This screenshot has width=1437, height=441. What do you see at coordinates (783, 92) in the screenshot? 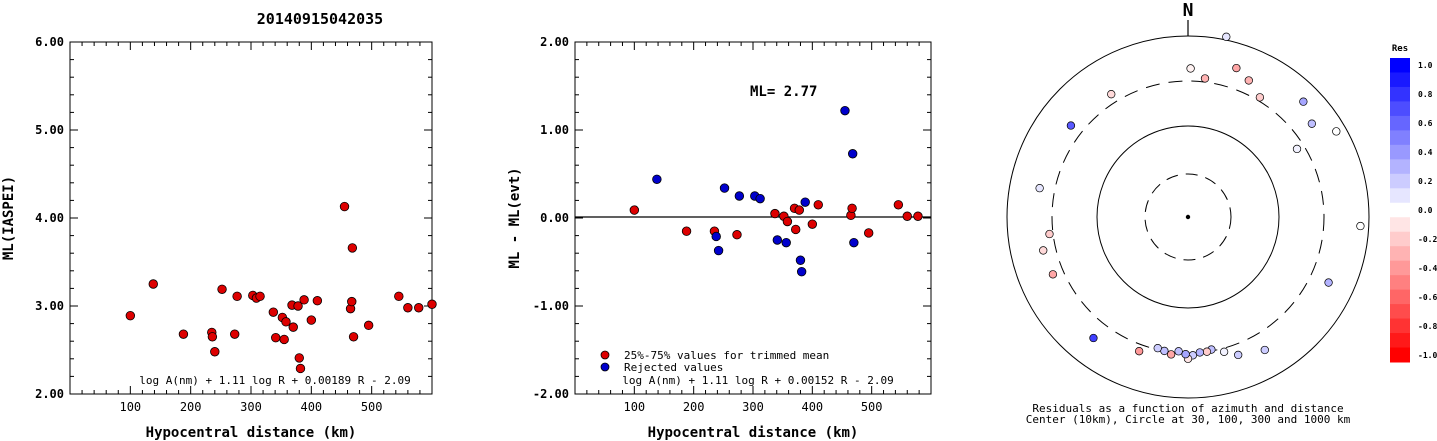
I see `ml-value-label: ML= 2.77` at bounding box center [783, 92].